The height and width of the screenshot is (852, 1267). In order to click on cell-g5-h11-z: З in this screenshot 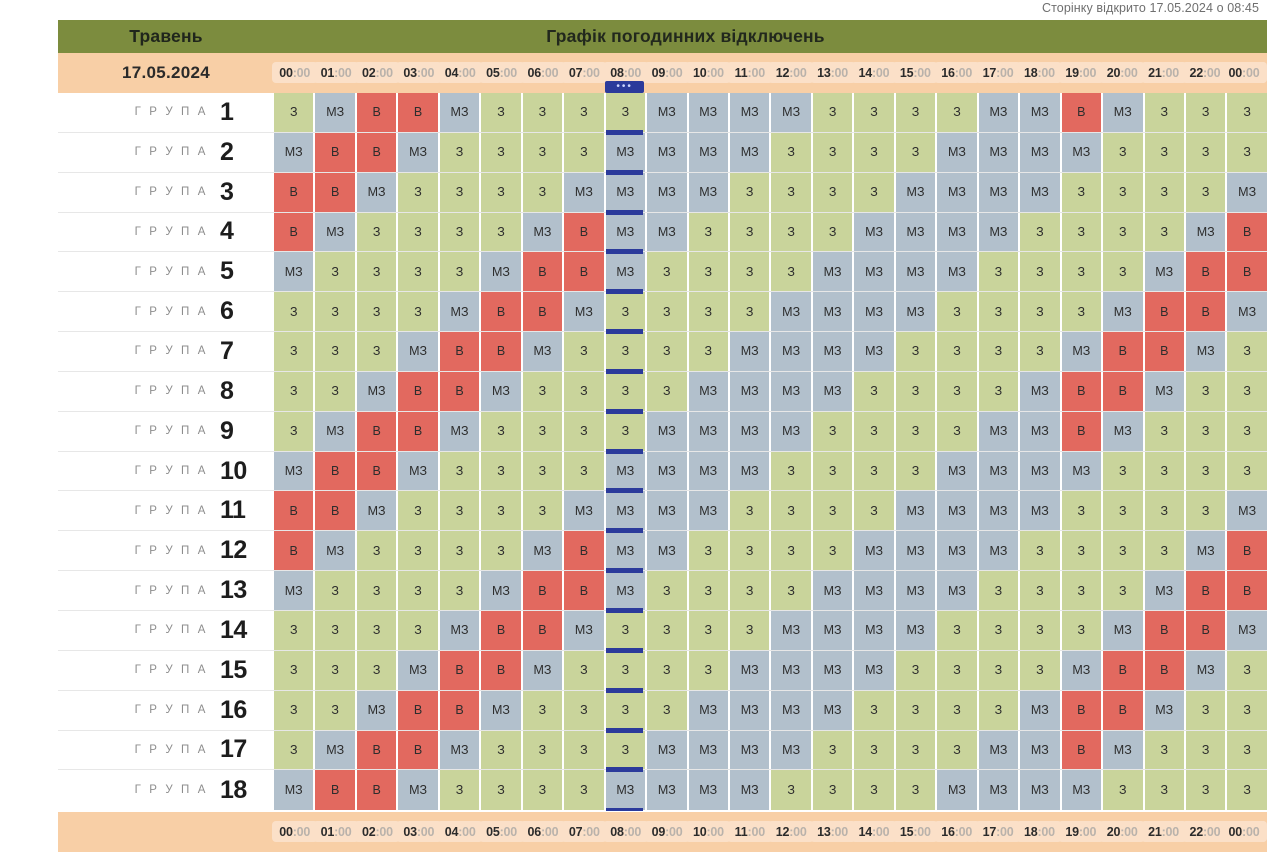, I will do `click(750, 272)`.